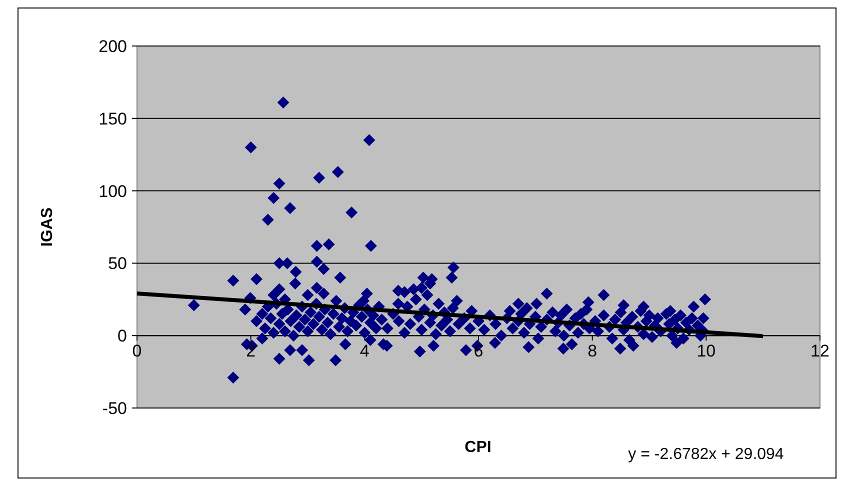 The width and height of the screenshot is (844, 482). I want to click on y-tick-label: 100, so click(112, 191).